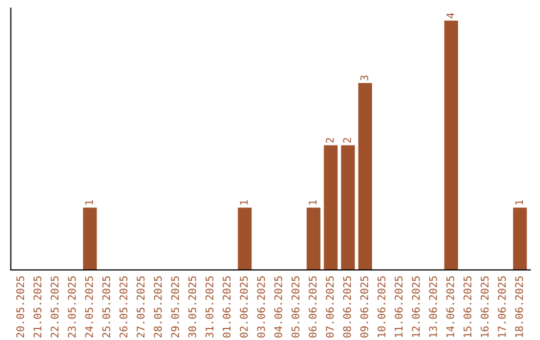 The image size is (540, 340). What do you see at coordinates (20, 307) in the screenshot?
I see `x-tick-label: 20.05.2025` at bounding box center [20, 307].